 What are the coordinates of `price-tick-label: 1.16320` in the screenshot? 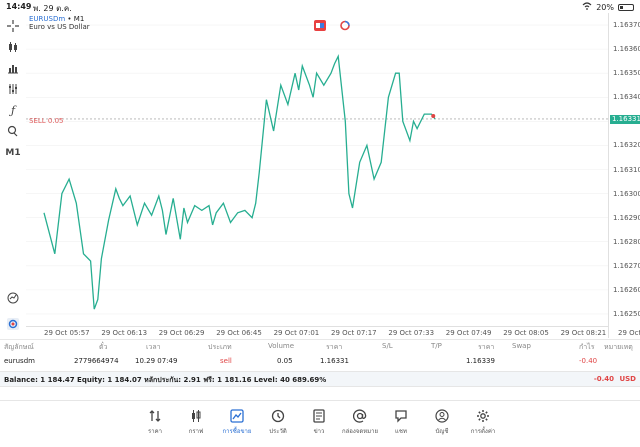 It's located at (626, 145).